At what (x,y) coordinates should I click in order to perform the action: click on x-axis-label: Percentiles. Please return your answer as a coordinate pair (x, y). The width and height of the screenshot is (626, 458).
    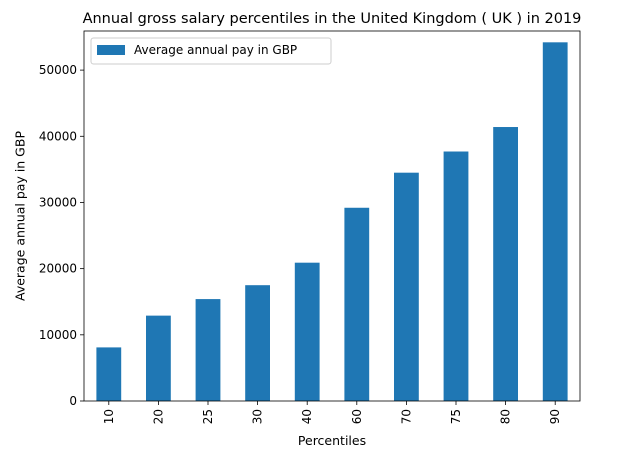
    Looking at the image, I should click on (332, 440).